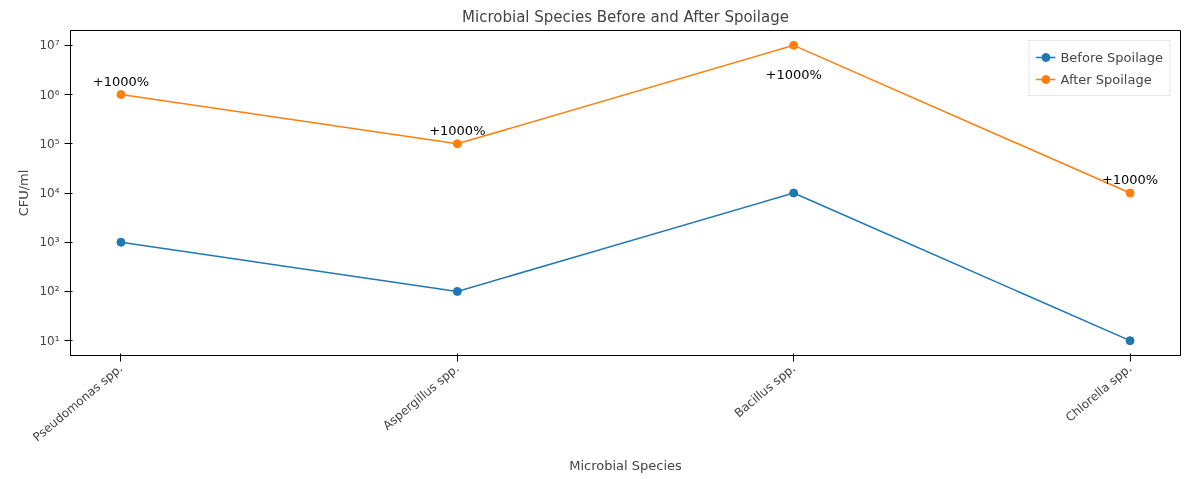 This screenshot has height=479, width=1195. Describe the element at coordinates (1111, 57) in the screenshot. I see `legend-label: Before Spoilage` at that location.